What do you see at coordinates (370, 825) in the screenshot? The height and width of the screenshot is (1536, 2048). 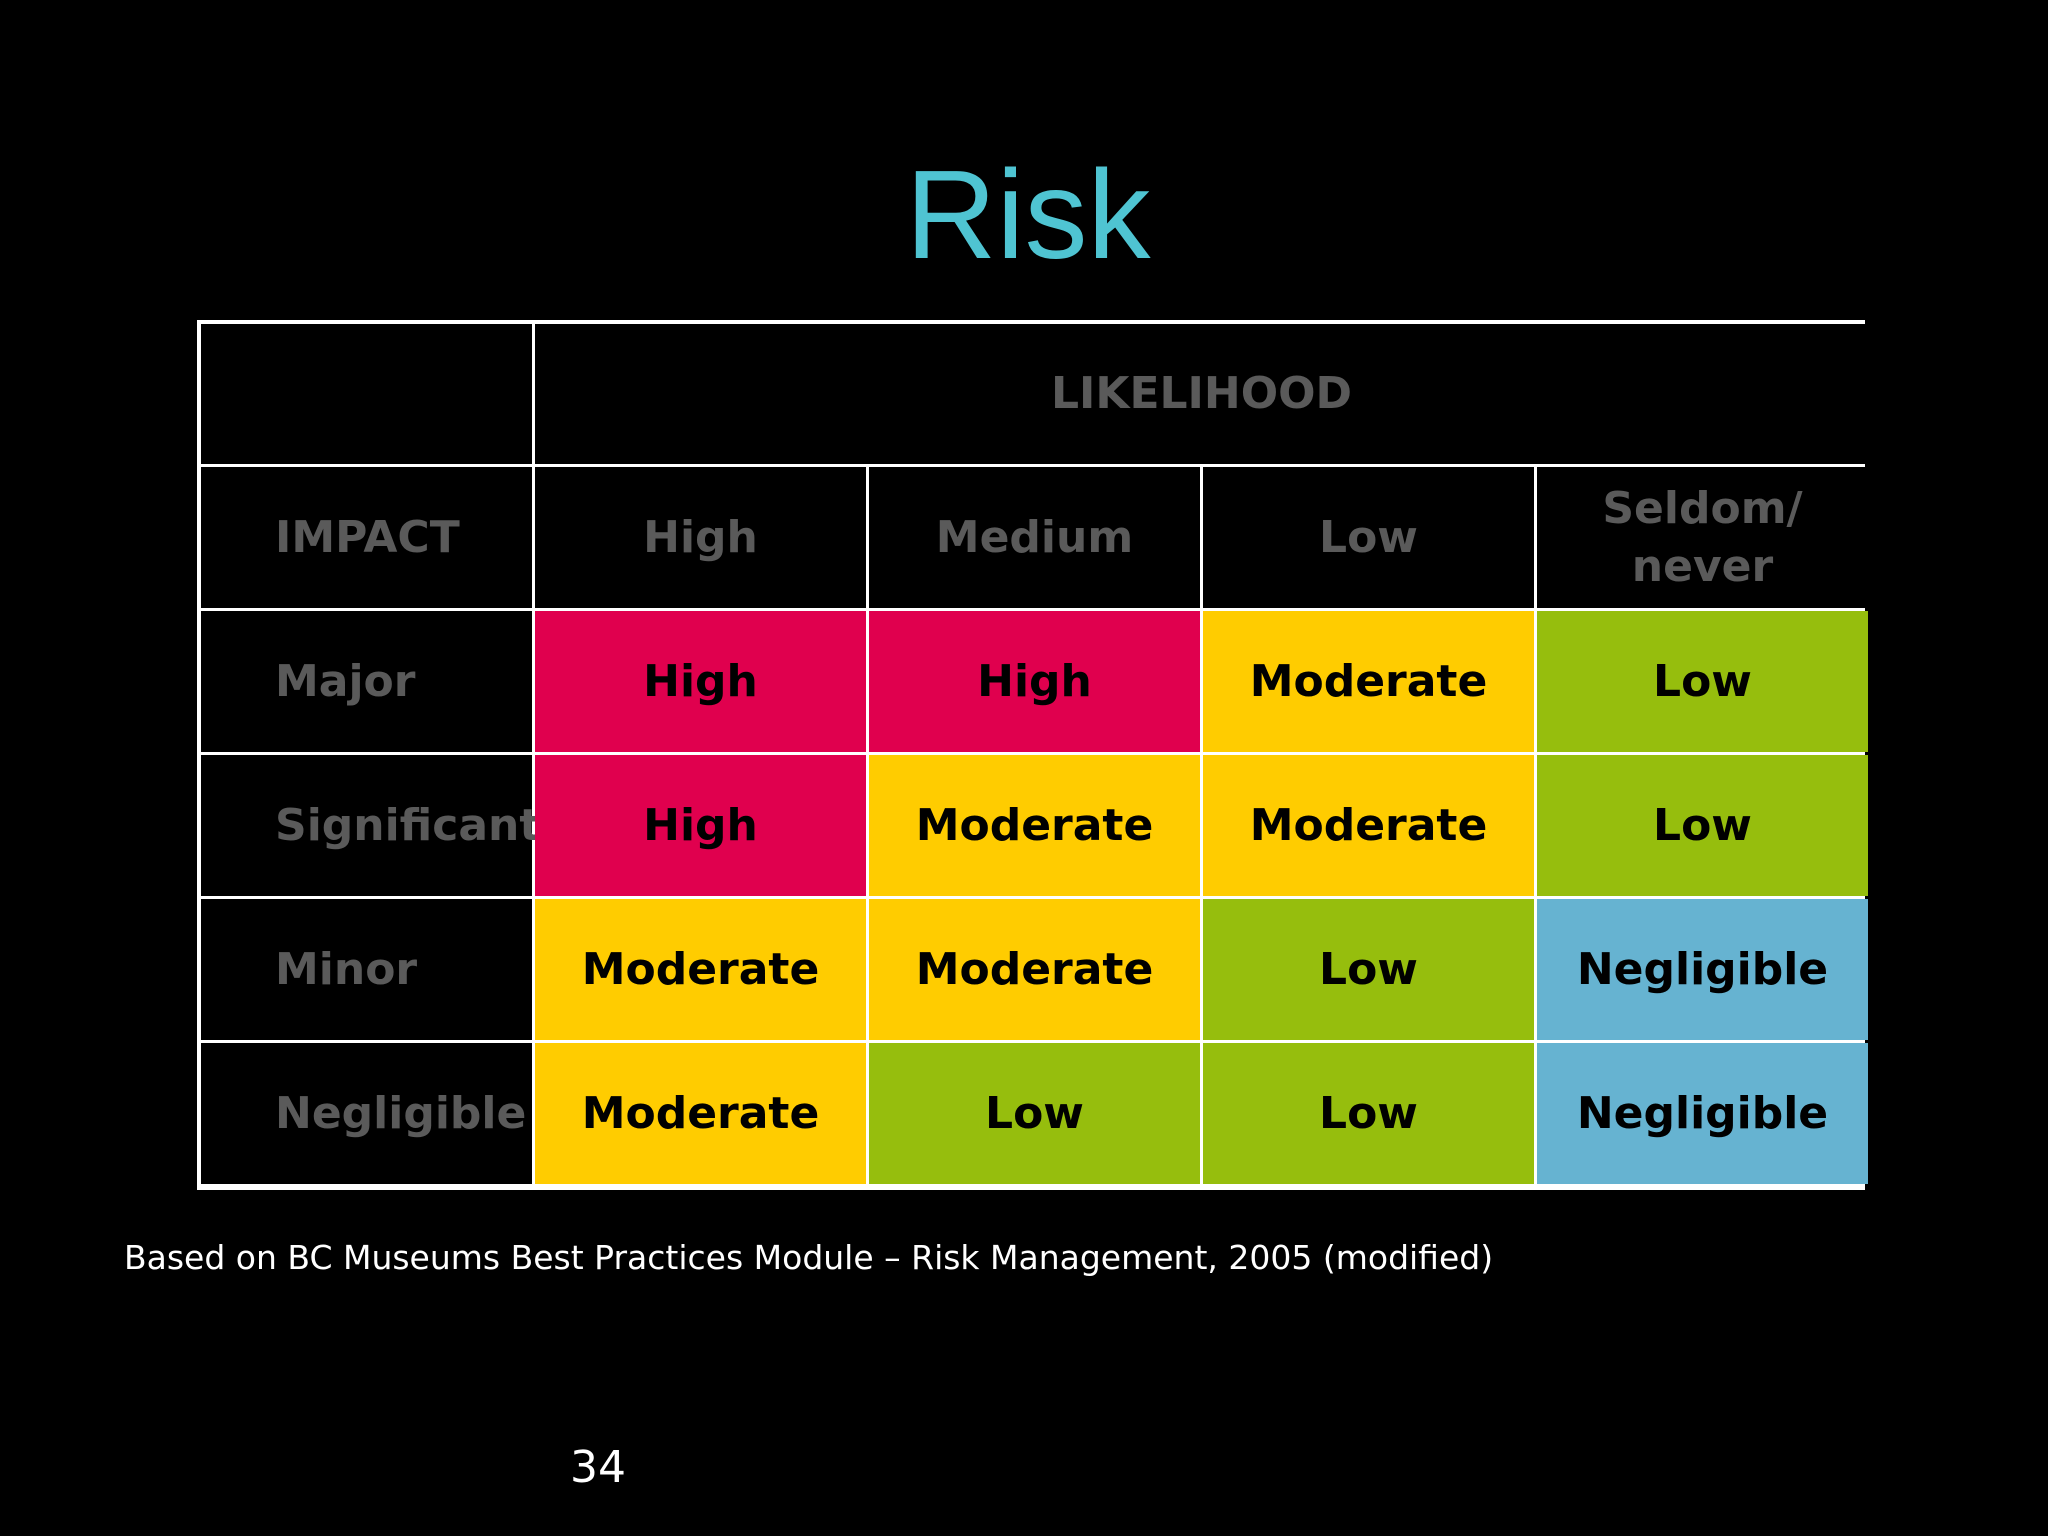 I see `impact-label-significant: Significant` at bounding box center [370, 825].